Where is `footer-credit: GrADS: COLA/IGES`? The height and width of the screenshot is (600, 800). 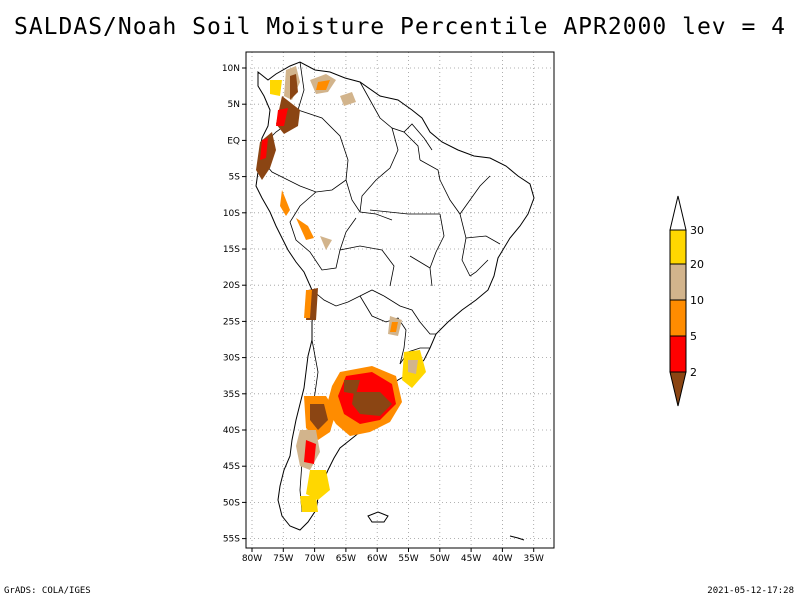 footer-credit: GrADS: COLA/IGES is located at coordinates (47, 591).